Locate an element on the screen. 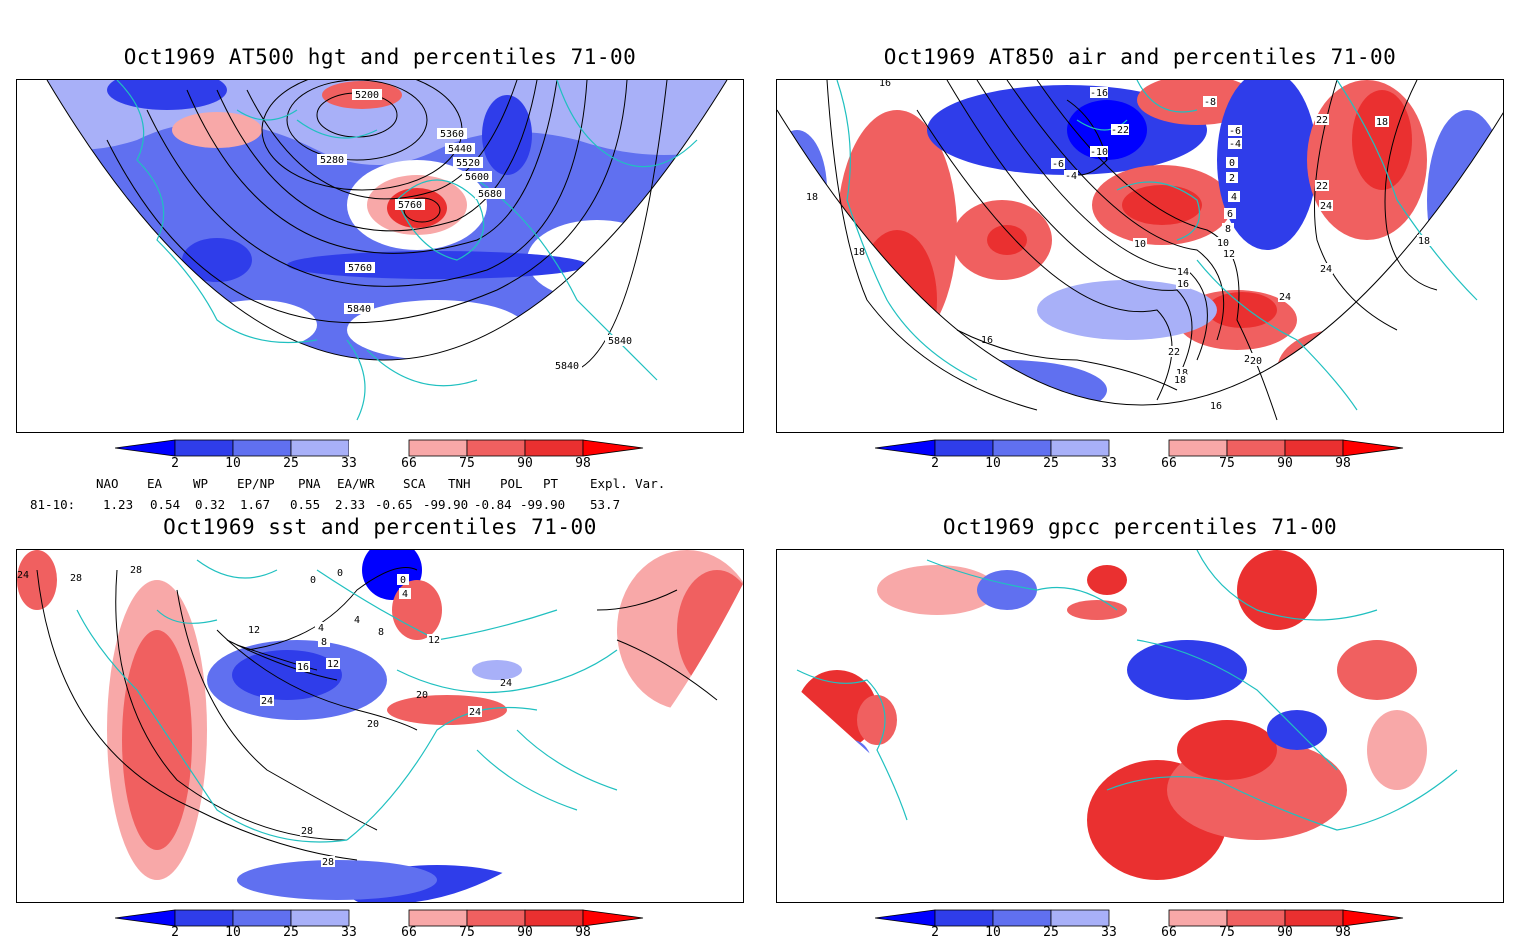 Image resolution: width=1520 pixels, height=940 pixels. index-header: EP/NP is located at coordinates (256, 483).